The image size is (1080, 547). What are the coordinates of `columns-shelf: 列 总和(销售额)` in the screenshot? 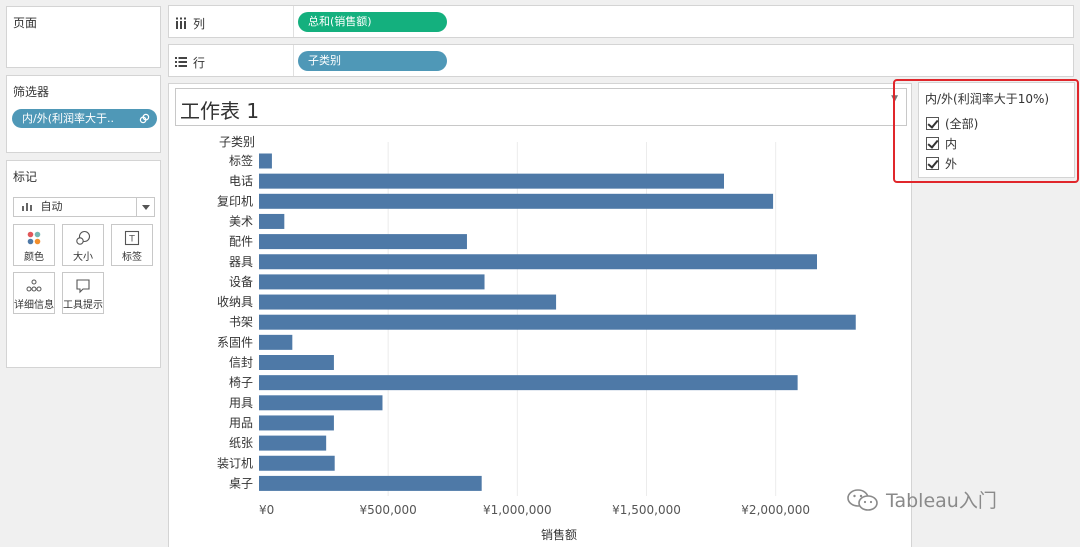 It's located at (621, 21).